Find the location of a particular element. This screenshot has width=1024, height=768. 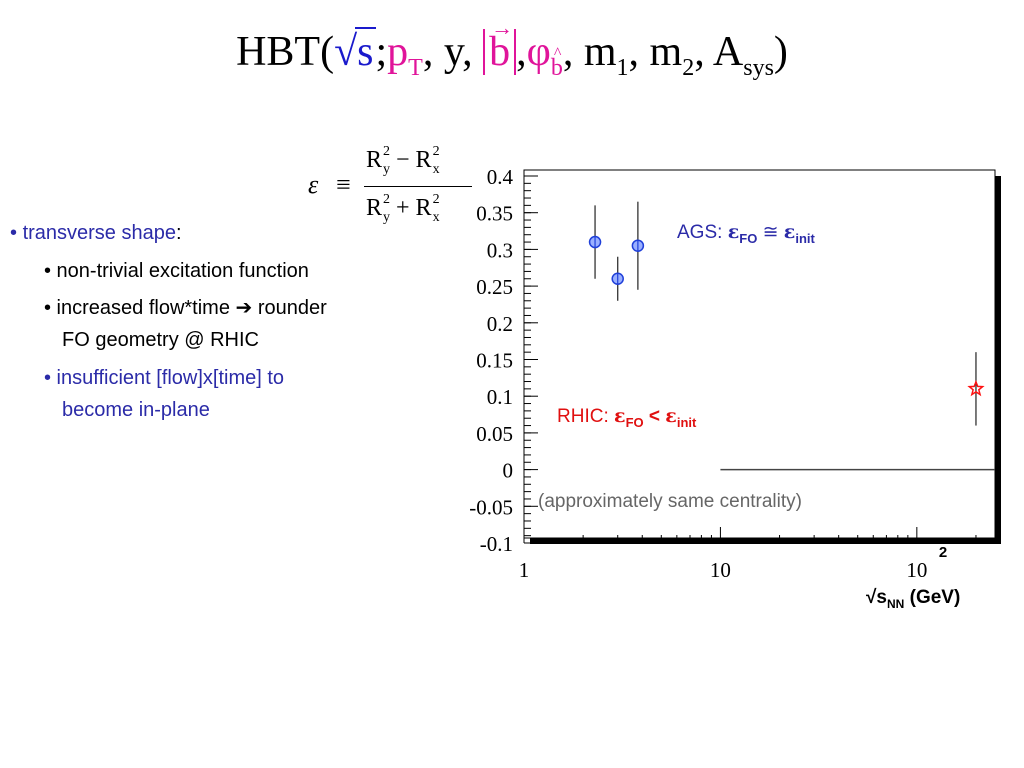

x-tick-label: 1 is located at coordinates (524, 570).